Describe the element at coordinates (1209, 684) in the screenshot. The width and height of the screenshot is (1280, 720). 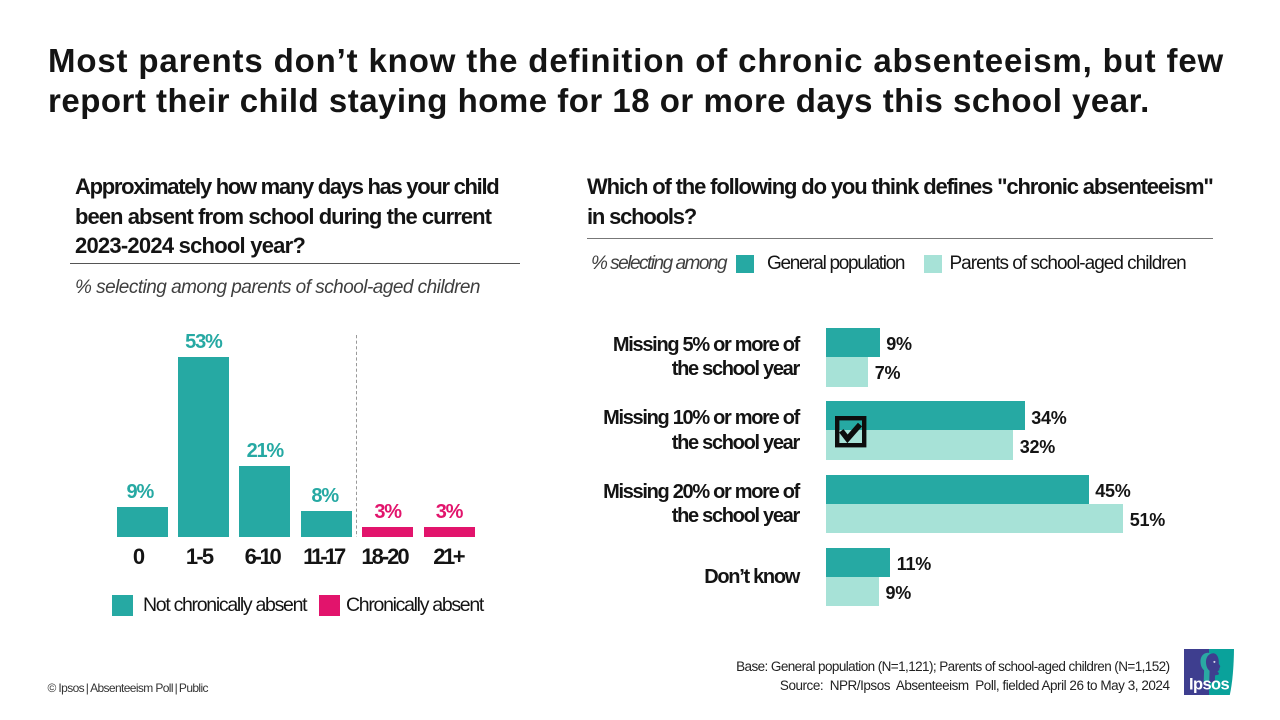
I see `svg-text: Ipsos` at that location.